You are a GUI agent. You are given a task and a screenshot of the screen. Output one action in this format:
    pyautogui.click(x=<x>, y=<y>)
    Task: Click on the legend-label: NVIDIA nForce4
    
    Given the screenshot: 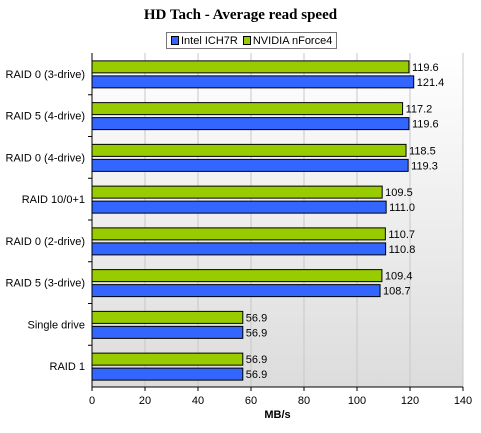 What is the action you would take?
    pyautogui.click(x=292, y=40)
    